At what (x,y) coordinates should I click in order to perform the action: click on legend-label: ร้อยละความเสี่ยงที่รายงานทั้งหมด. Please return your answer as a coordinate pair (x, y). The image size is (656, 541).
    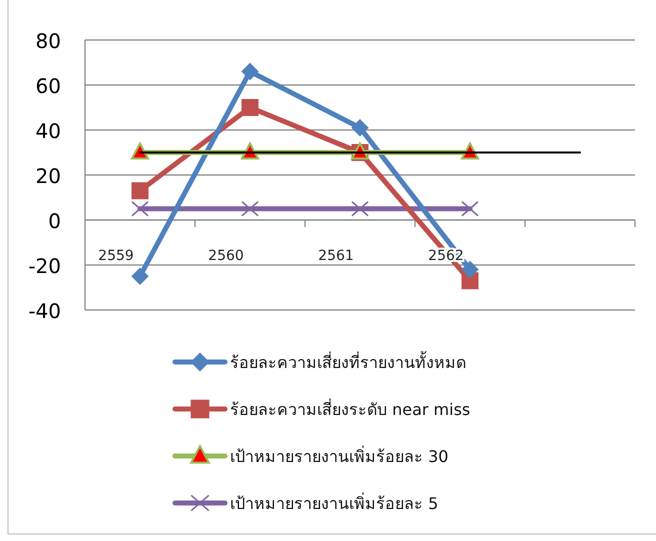
    Looking at the image, I should click on (348, 361).